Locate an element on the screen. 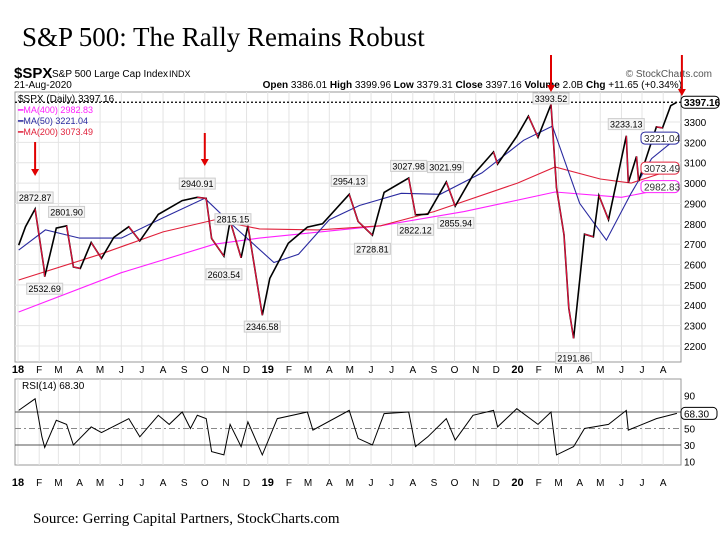 The height and width of the screenshot is (540, 720). ma400-tag-box is located at coordinates (660, 187).